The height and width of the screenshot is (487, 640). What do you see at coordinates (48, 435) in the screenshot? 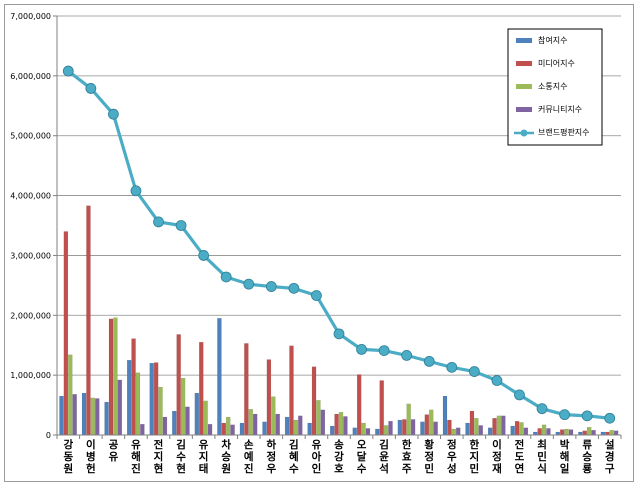
I see `y-tick-label: 0` at bounding box center [48, 435].